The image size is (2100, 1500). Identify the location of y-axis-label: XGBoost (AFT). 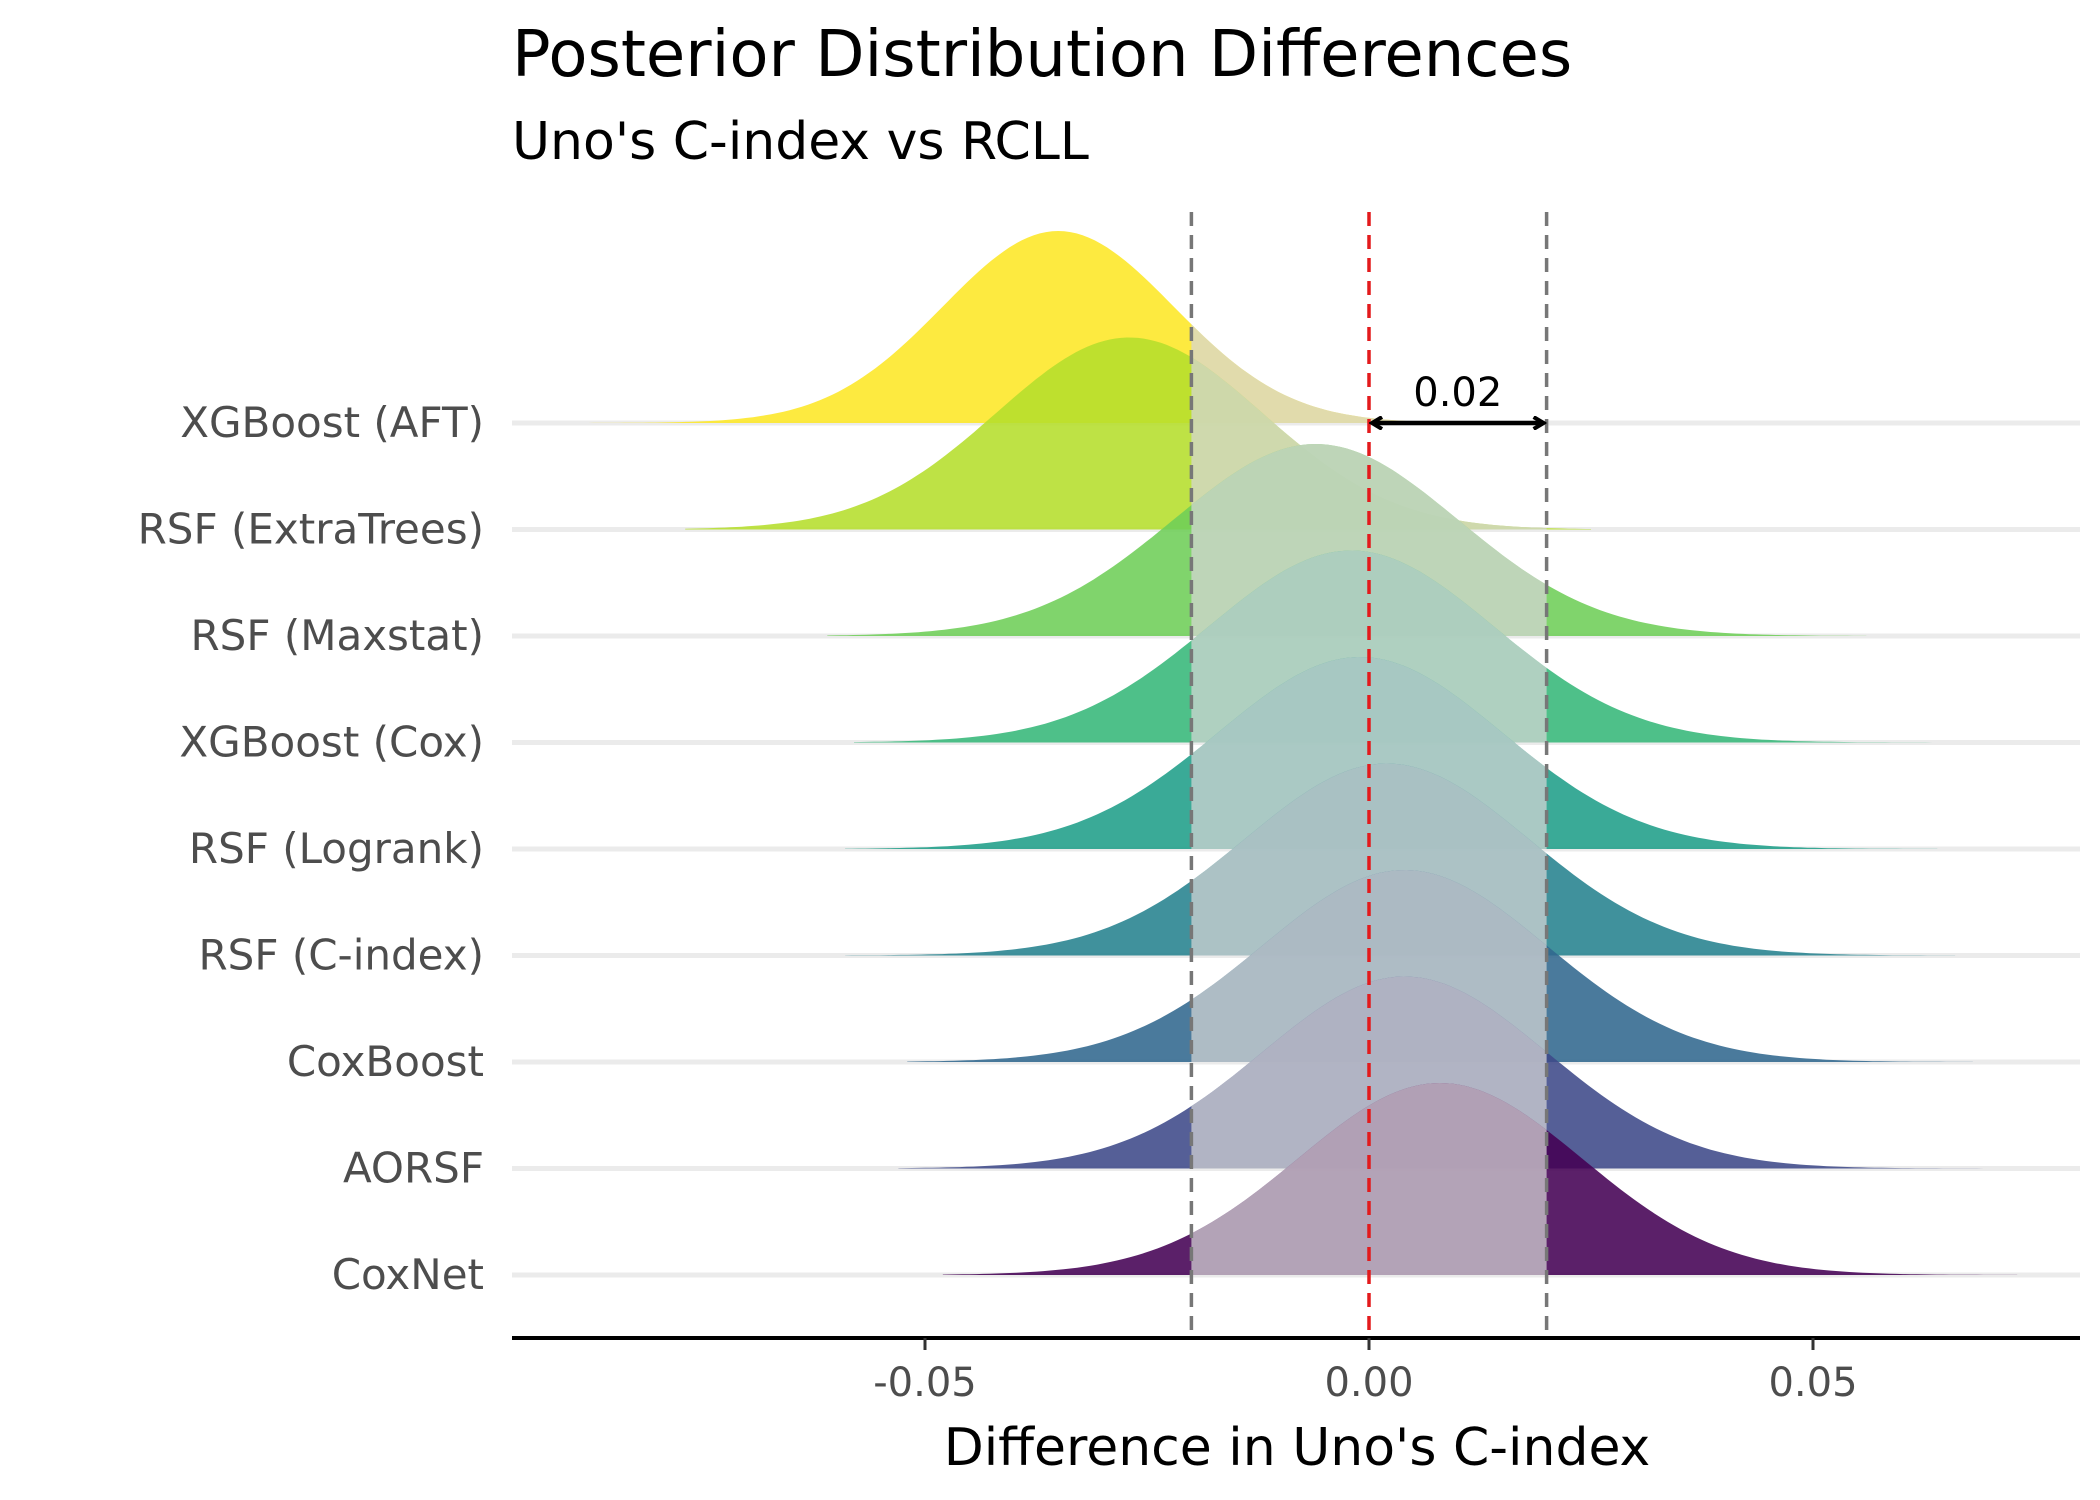
(332, 422).